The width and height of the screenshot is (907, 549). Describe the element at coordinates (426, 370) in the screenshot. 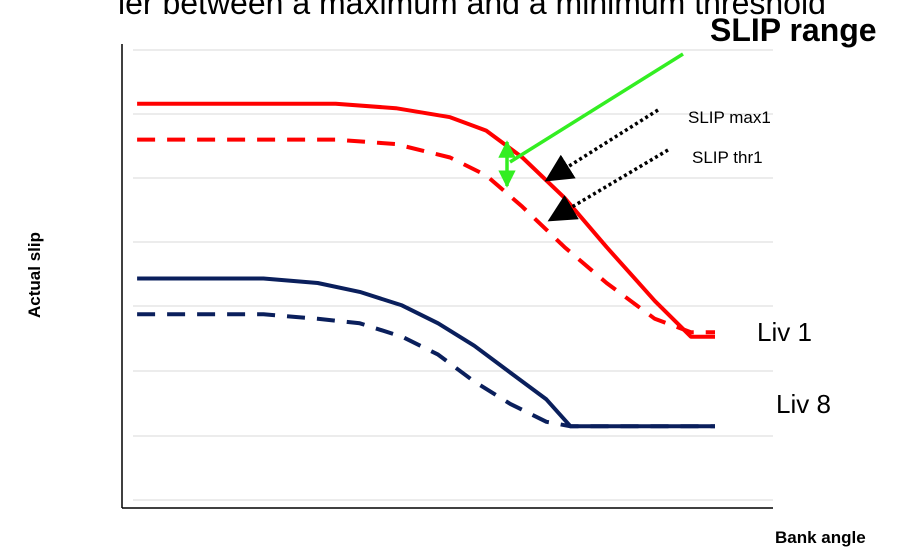

I see `series-liv8-thr-line` at that location.